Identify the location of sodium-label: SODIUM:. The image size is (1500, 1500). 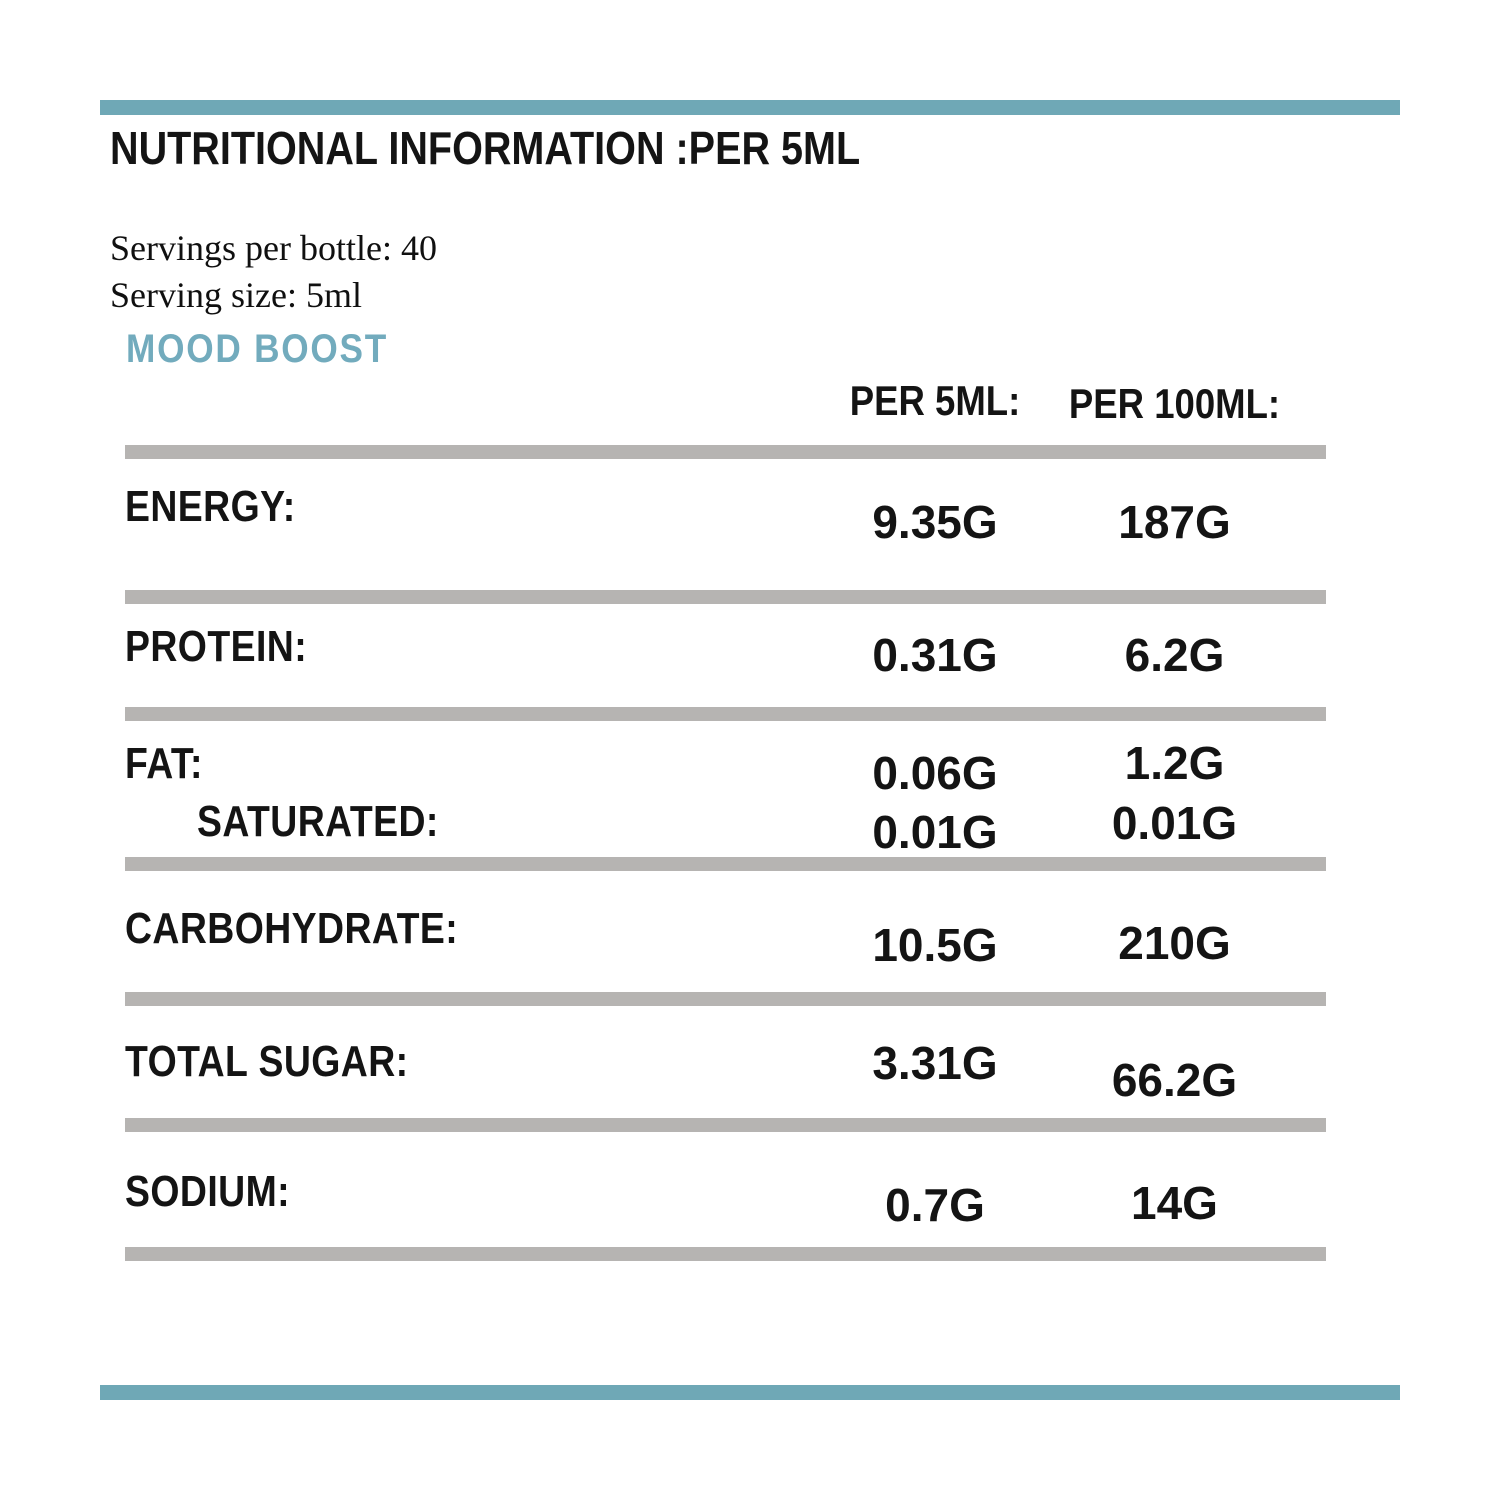
(208, 1191).